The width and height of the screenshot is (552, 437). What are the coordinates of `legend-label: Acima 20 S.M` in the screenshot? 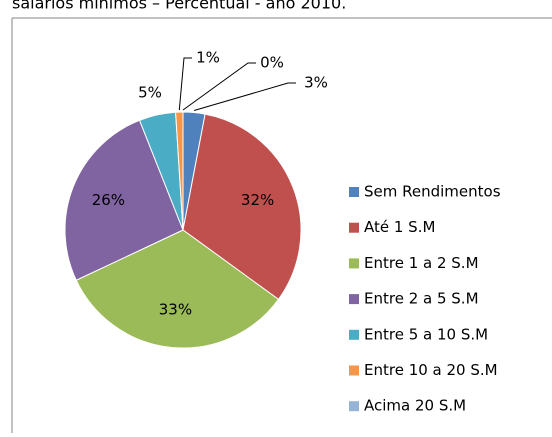 It's located at (415, 406).